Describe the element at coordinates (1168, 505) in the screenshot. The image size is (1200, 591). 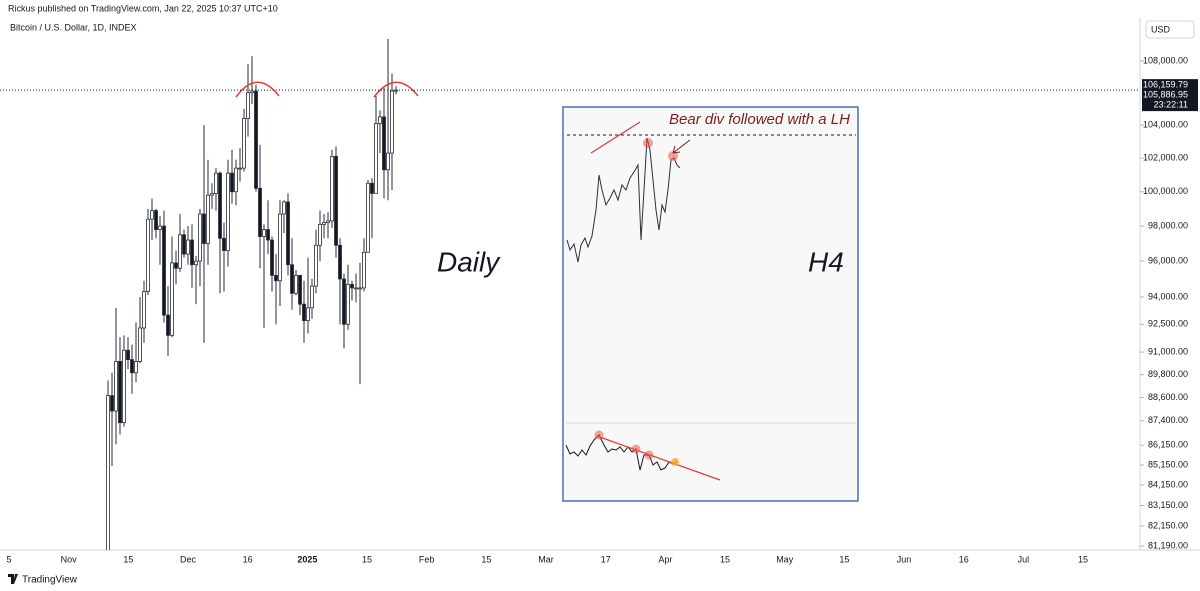
I see `y-tick-label: 83,150.00` at that location.